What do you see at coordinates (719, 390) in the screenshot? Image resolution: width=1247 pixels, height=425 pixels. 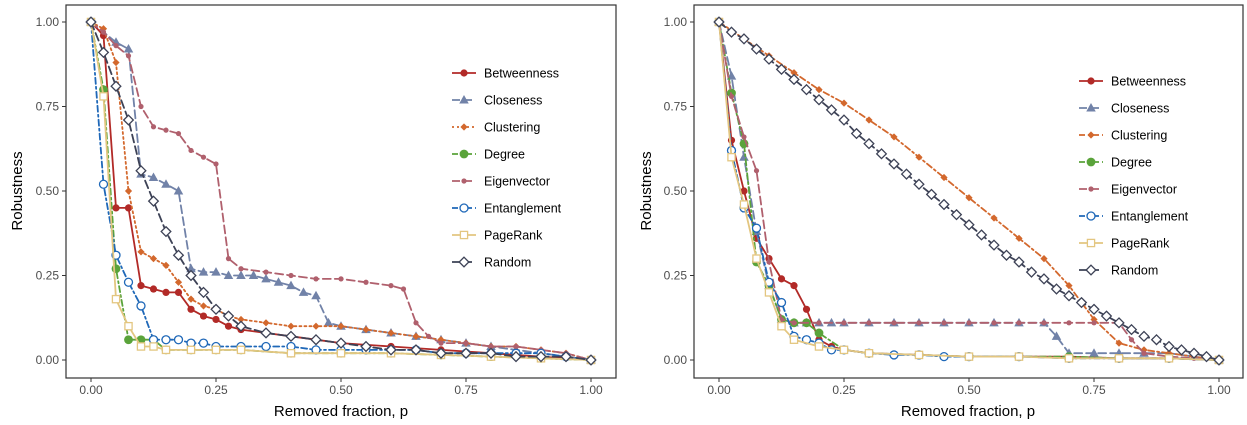 I see `x-tick-label: 0.00` at bounding box center [719, 390].